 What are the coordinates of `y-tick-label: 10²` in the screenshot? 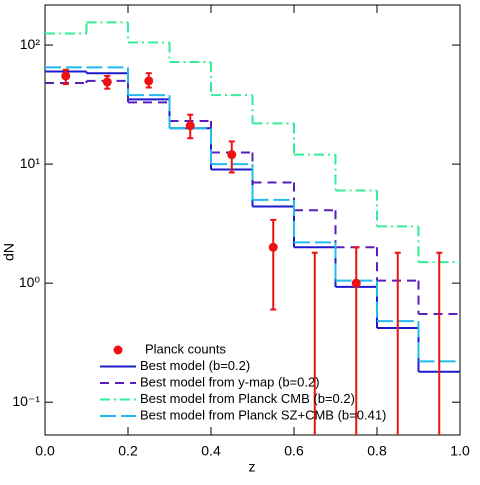 It's located at (30, 44).